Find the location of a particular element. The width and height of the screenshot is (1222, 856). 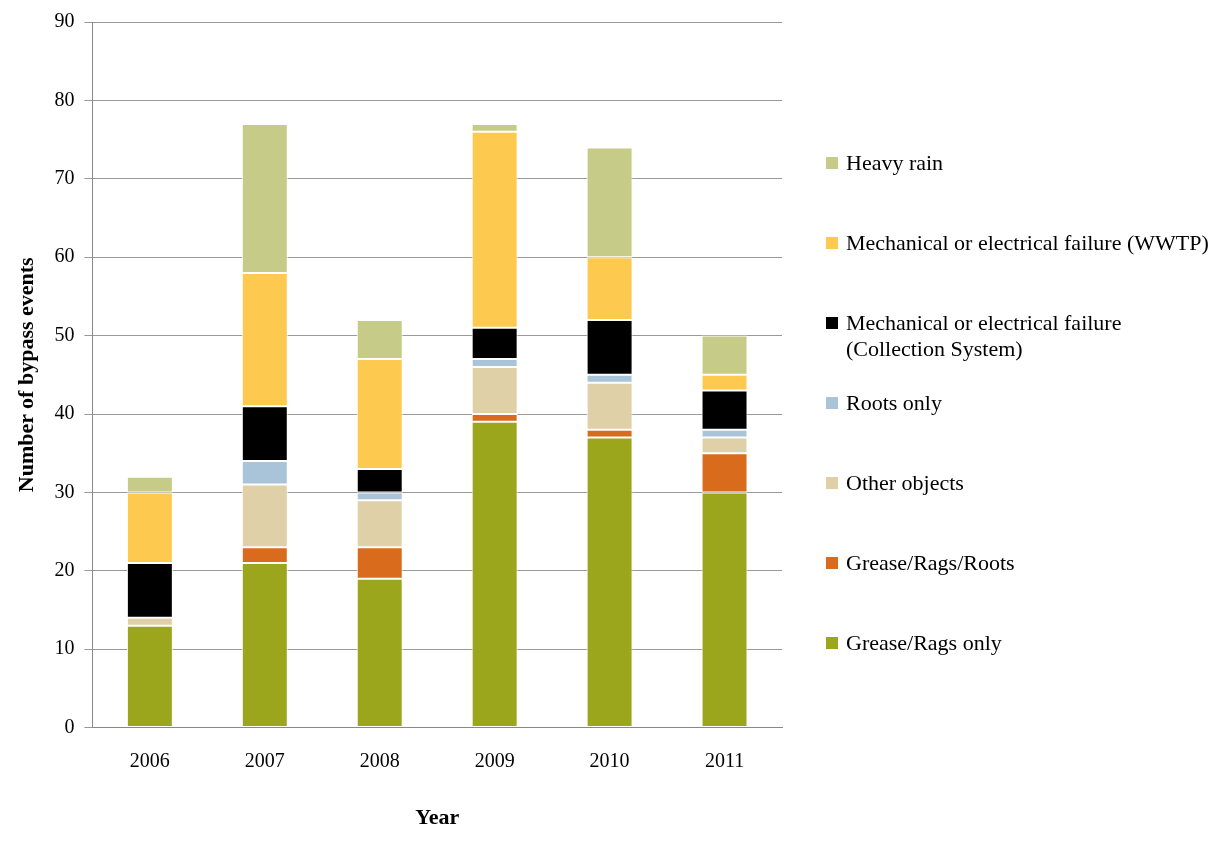

legend-label: Roots only is located at coordinates (894, 403).